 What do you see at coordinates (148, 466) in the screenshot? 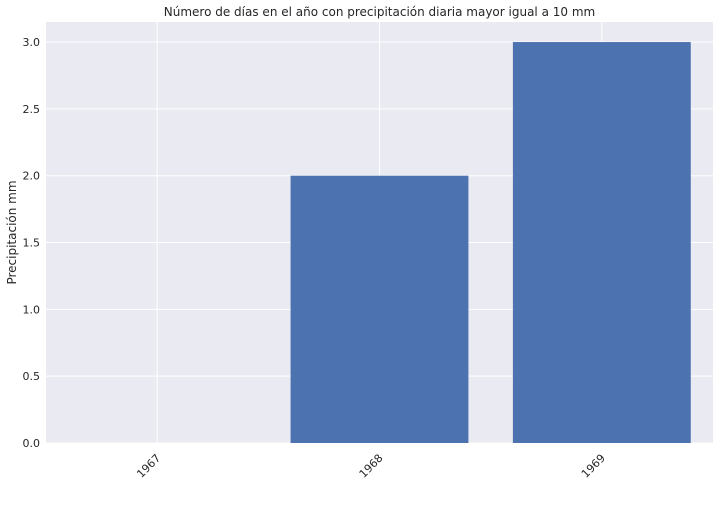
I see `x-tick-label: 1967` at bounding box center [148, 466].